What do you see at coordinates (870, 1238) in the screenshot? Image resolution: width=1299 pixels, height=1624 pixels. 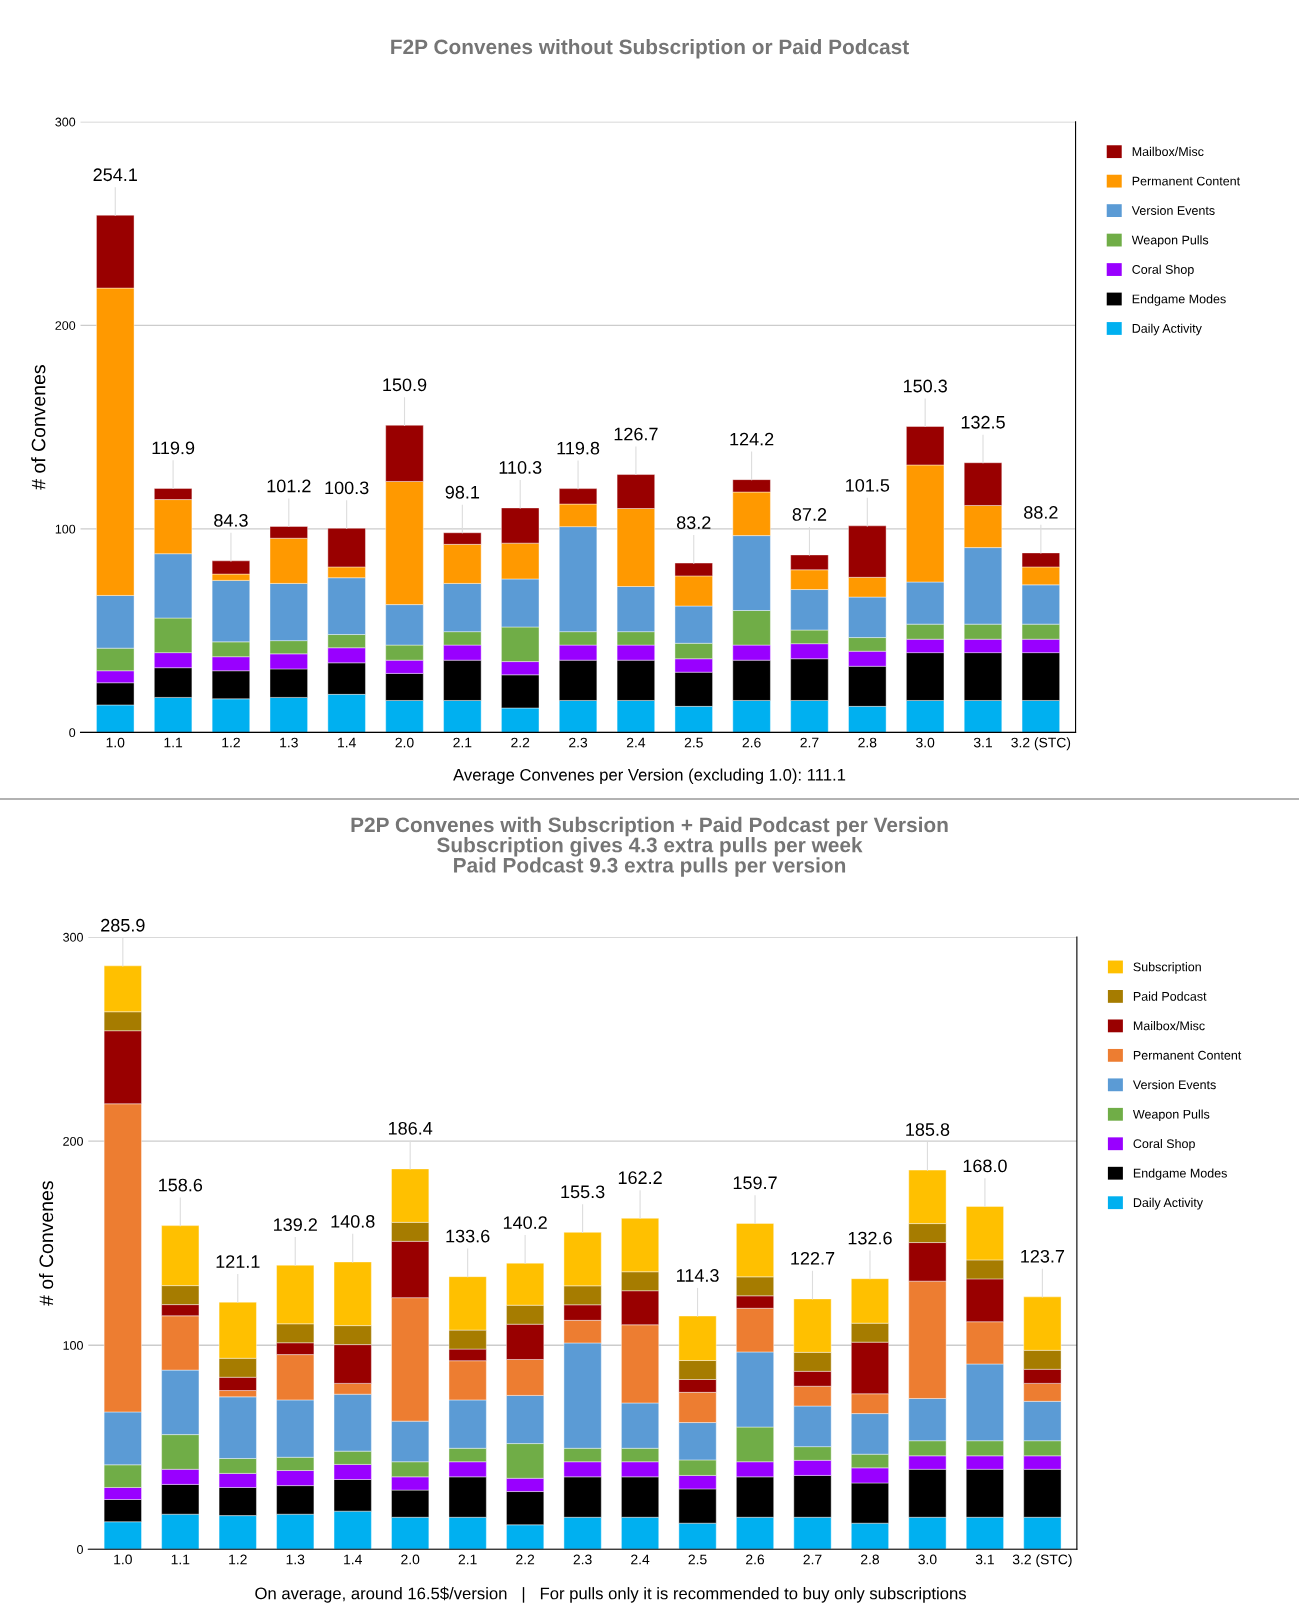 I see `total-label: 132.6` at bounding box center [870, 1238].